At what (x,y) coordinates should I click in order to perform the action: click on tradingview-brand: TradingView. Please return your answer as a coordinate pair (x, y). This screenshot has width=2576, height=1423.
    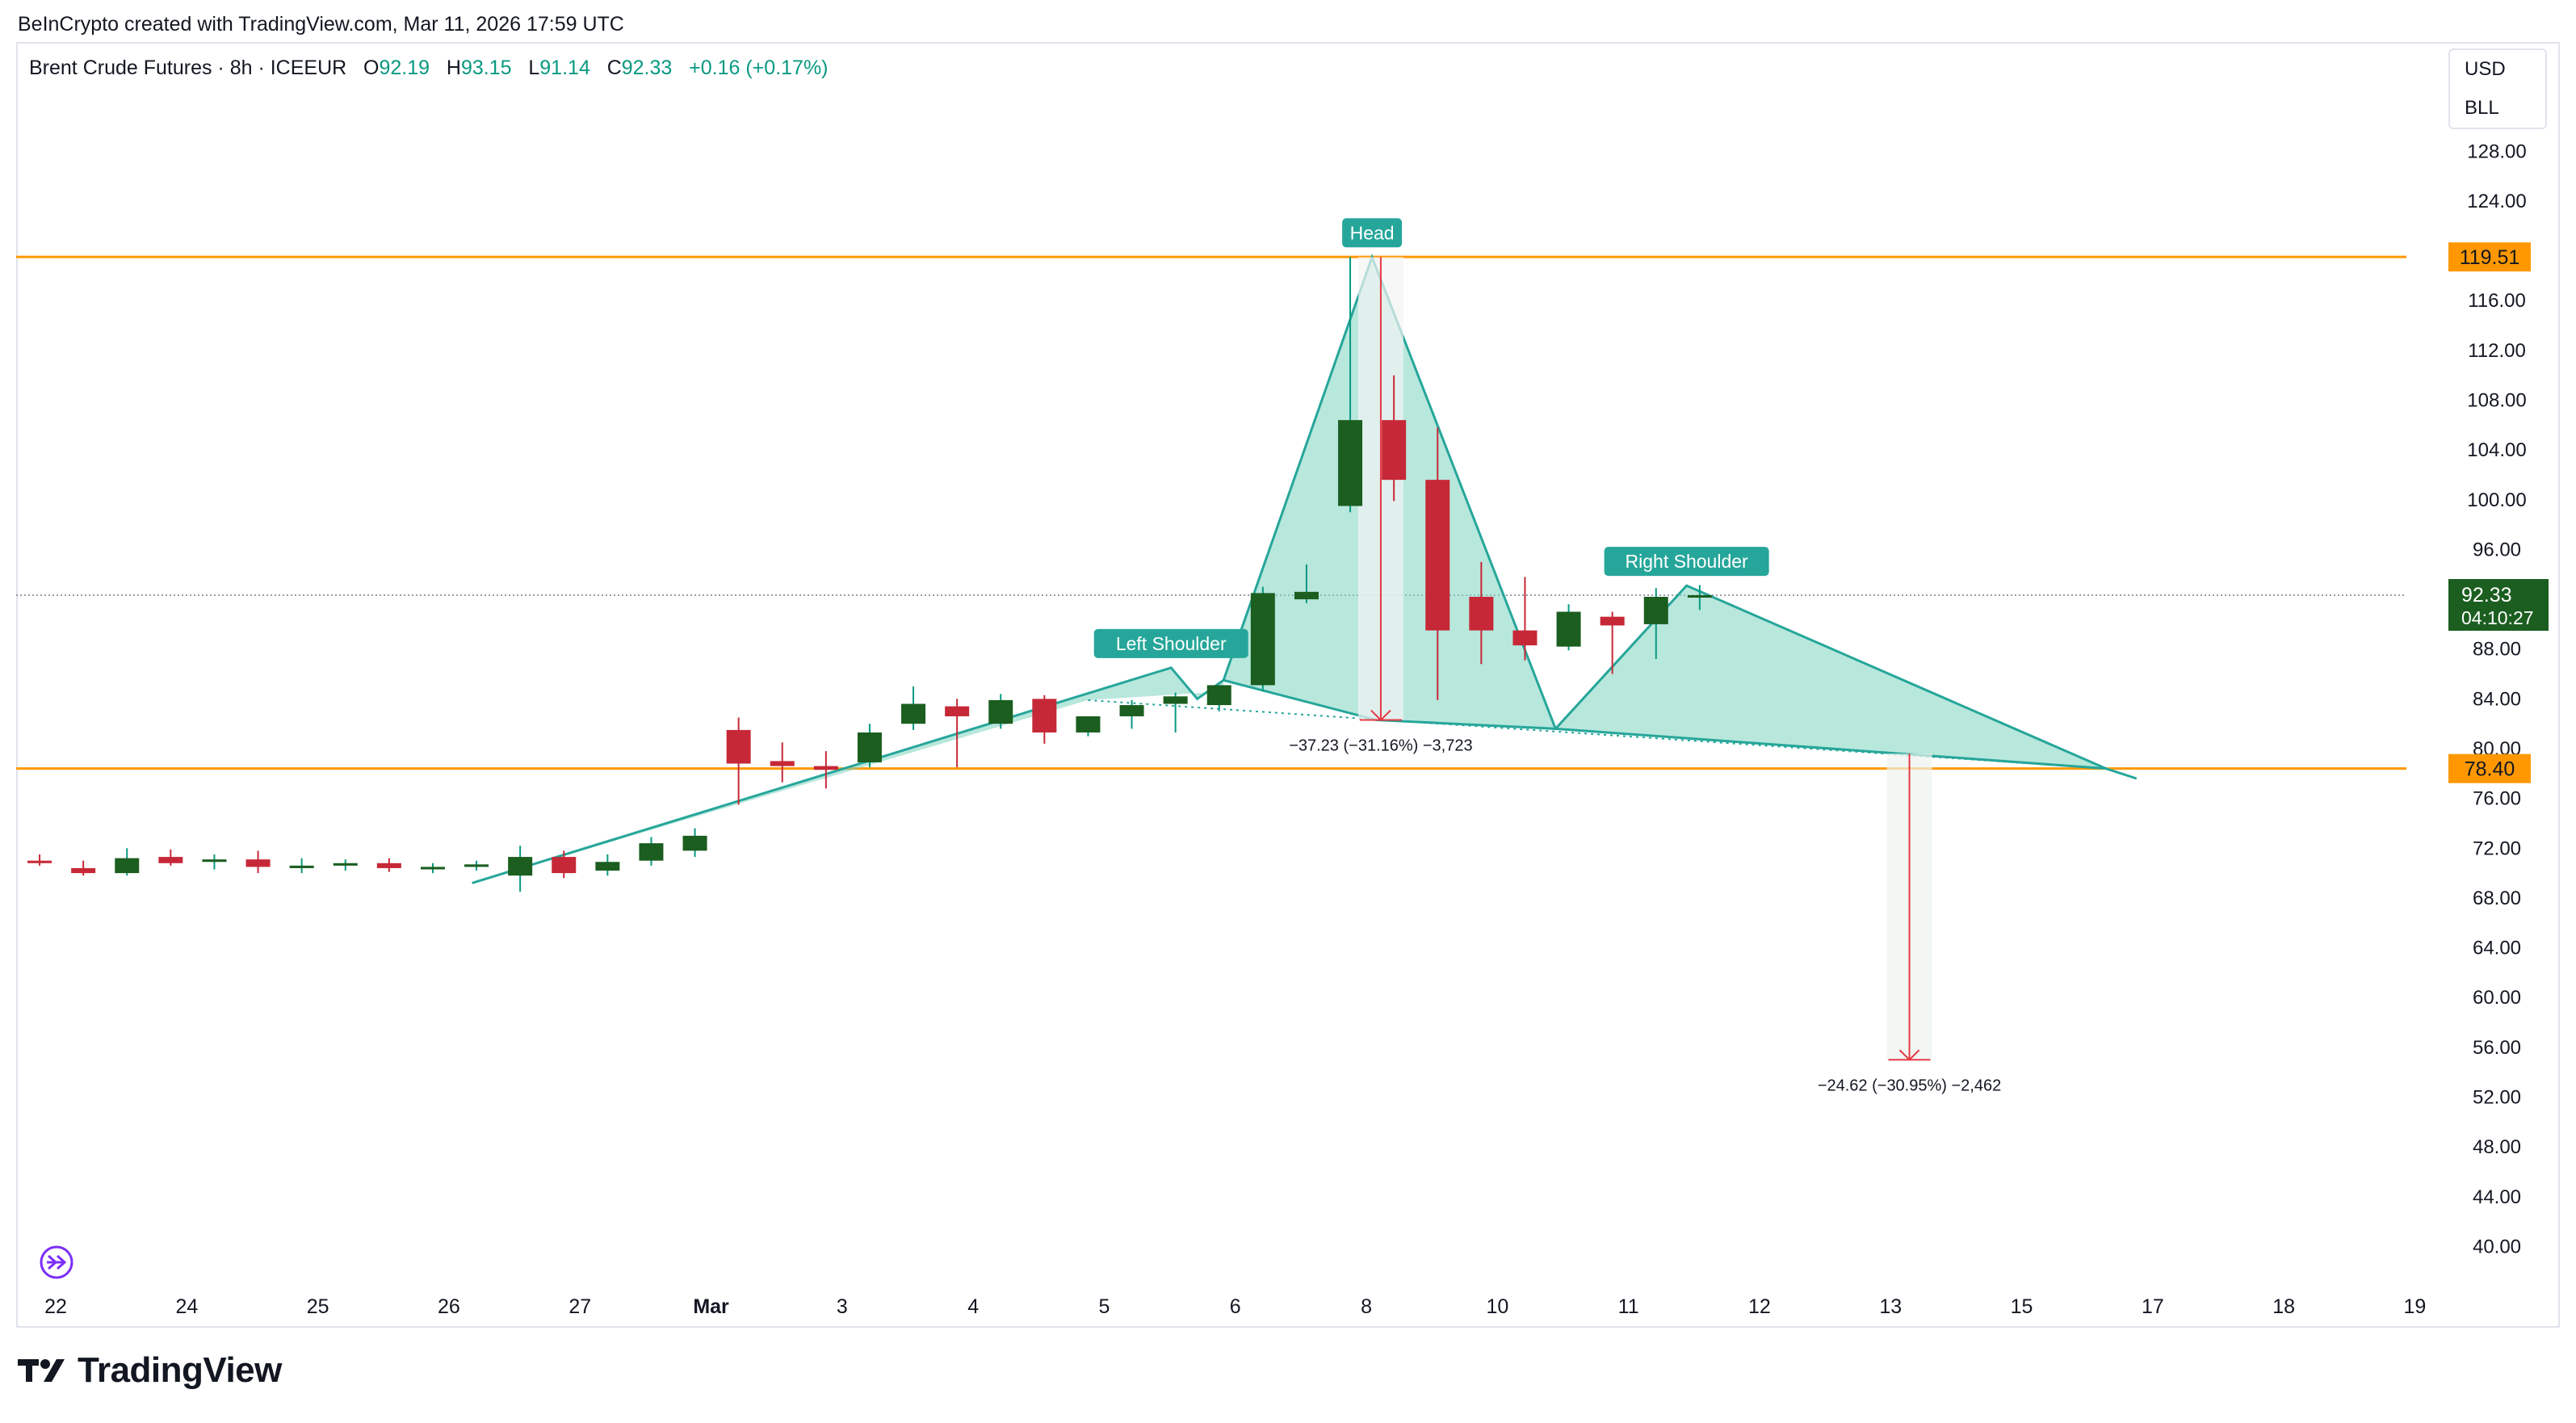
    Looking at the image, I should click on (150, 1370).